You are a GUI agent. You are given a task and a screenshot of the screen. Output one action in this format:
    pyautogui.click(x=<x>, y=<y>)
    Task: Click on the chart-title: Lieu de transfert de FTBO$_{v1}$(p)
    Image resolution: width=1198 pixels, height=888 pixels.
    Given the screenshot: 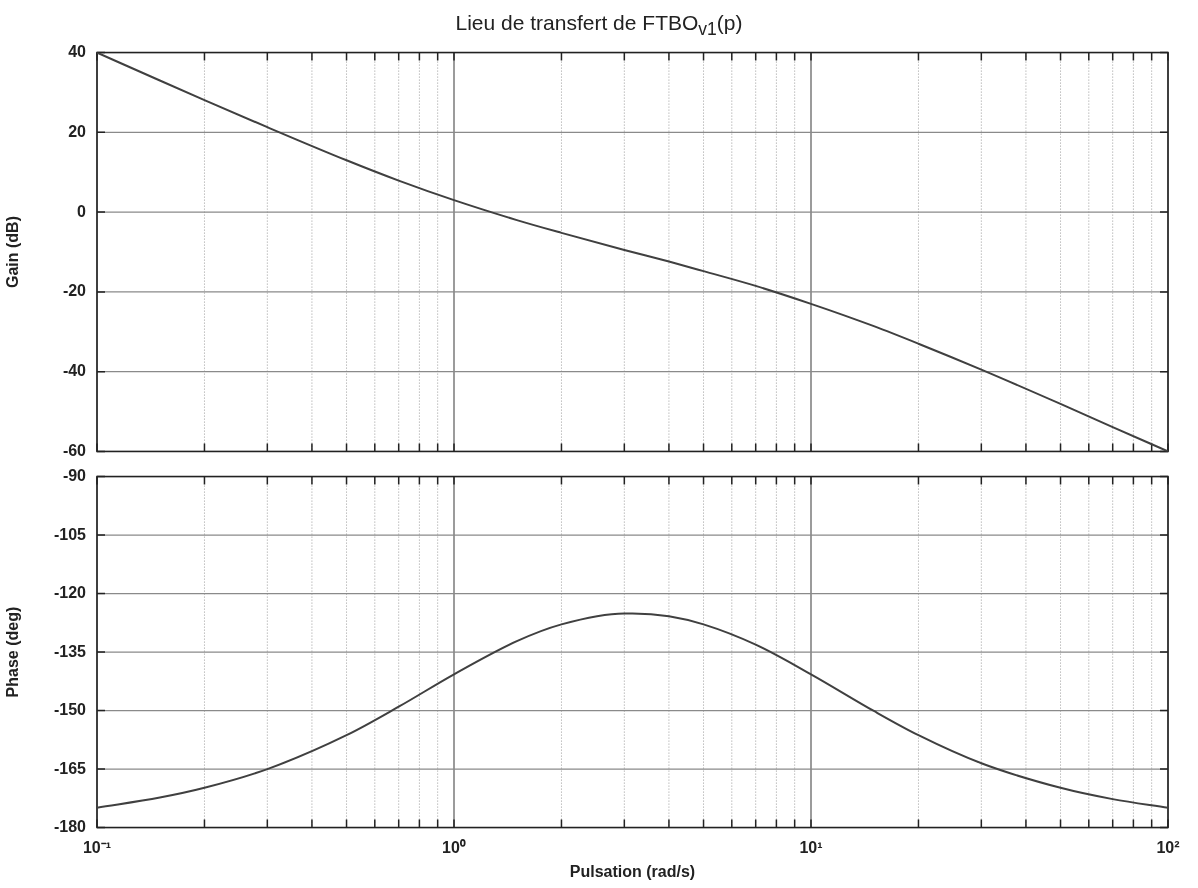 What is the action you would take?
    pyautogui.click(x=599, y=25)
    